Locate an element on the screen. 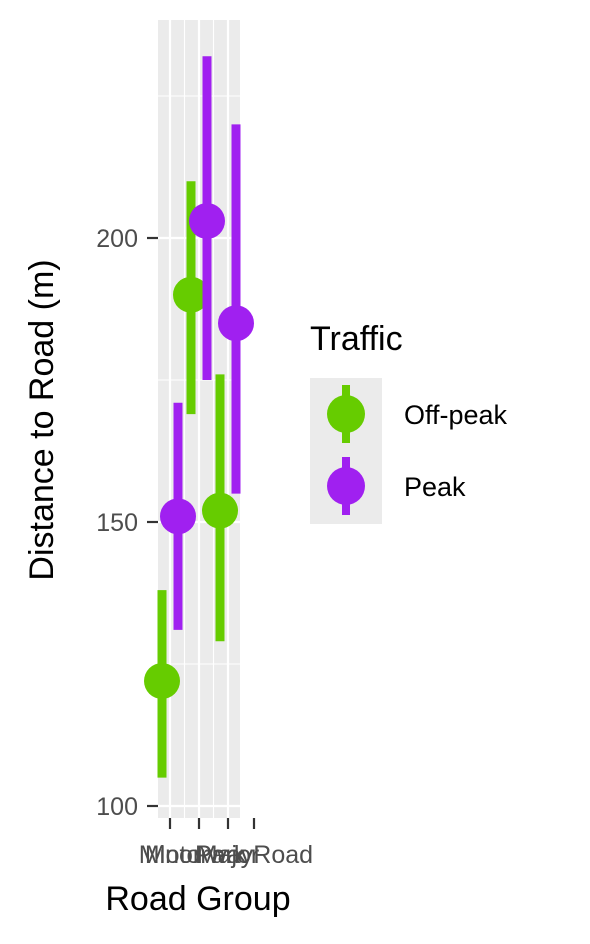 This screenshot has width=590, height=944. grid-lines is located at coordinates (199, 419).